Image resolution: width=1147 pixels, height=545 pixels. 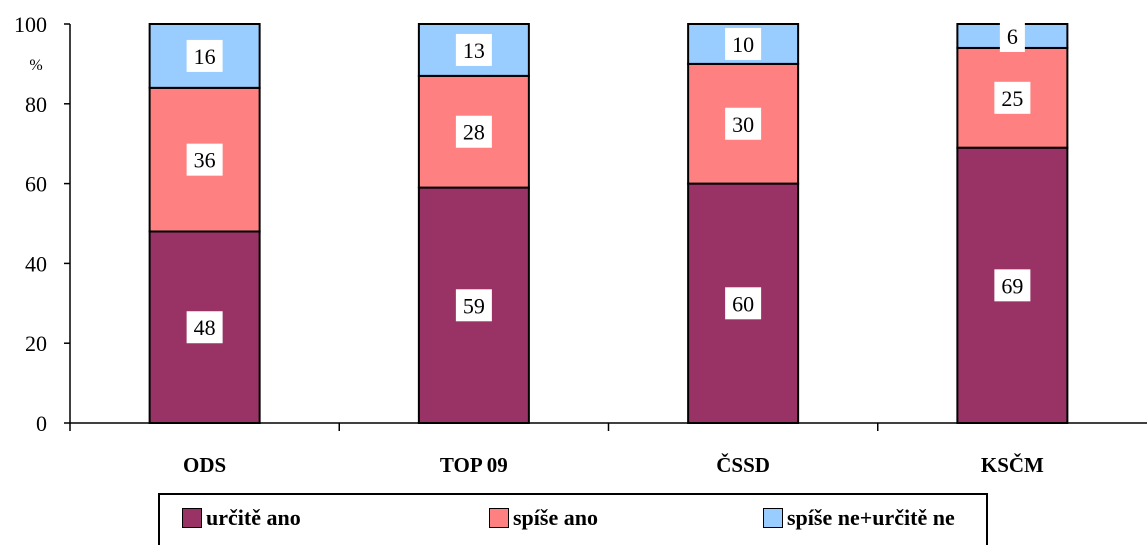 What do you see at coordinates (36, 343) in the screenshot?
I see `y-tick-label-1: 20` at bounding box center [36, 343].